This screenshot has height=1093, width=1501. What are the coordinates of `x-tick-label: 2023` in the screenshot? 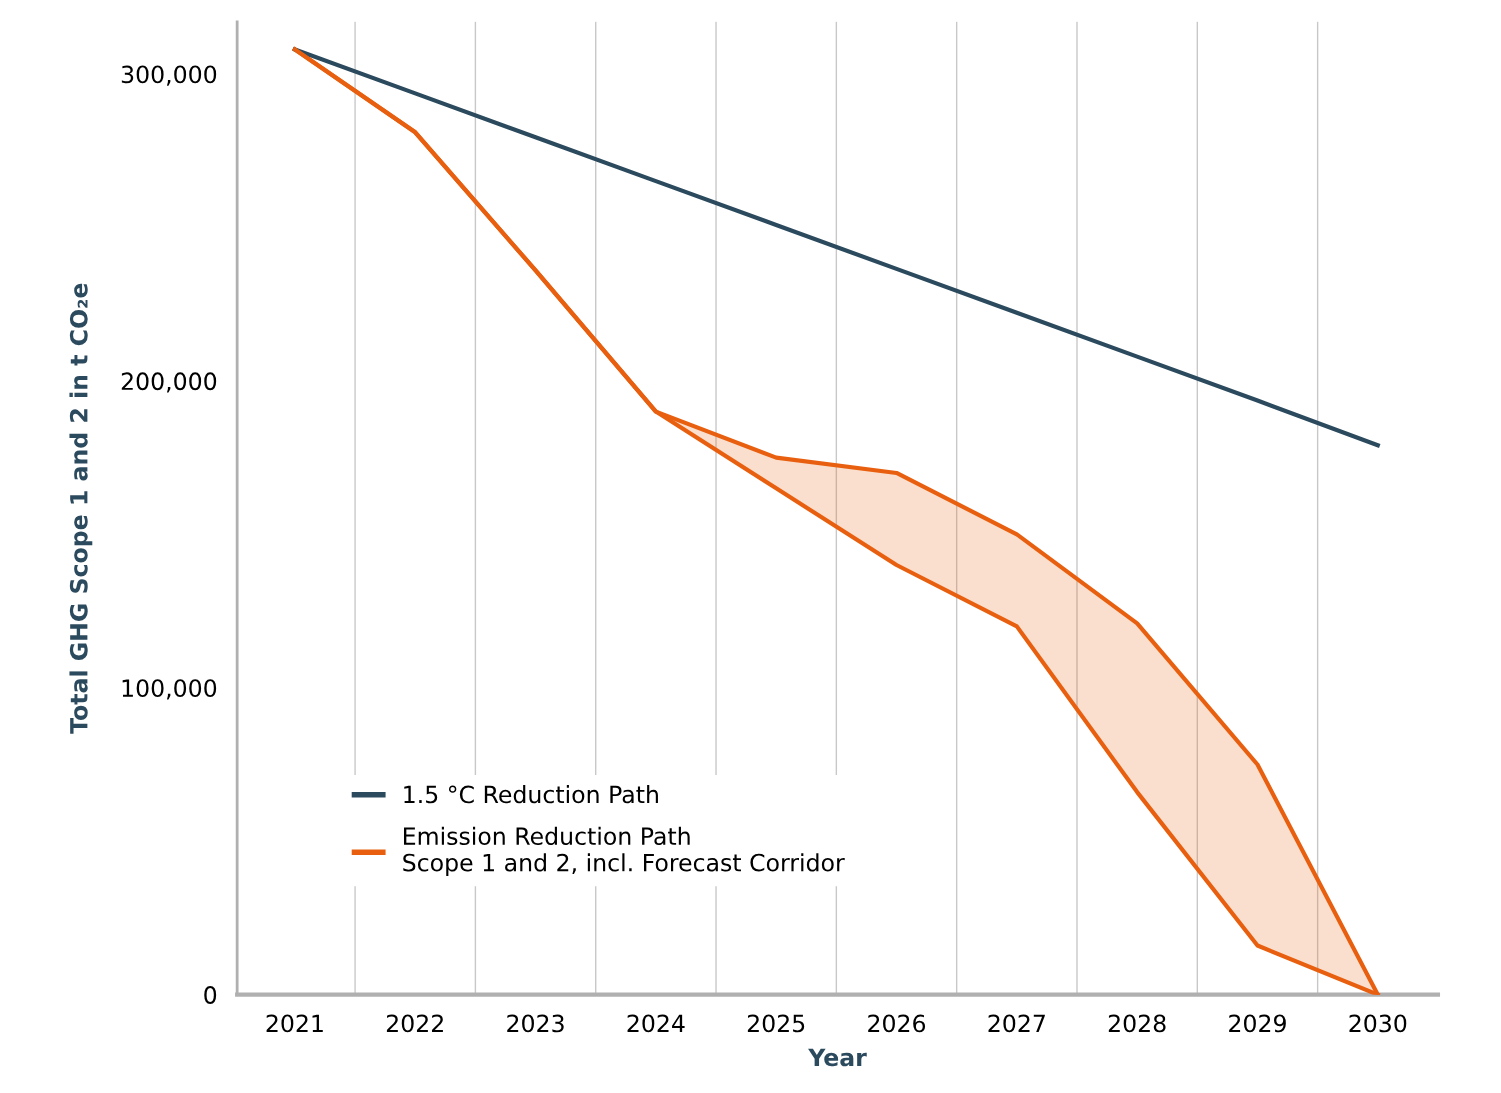 It's located at (535, 1023).